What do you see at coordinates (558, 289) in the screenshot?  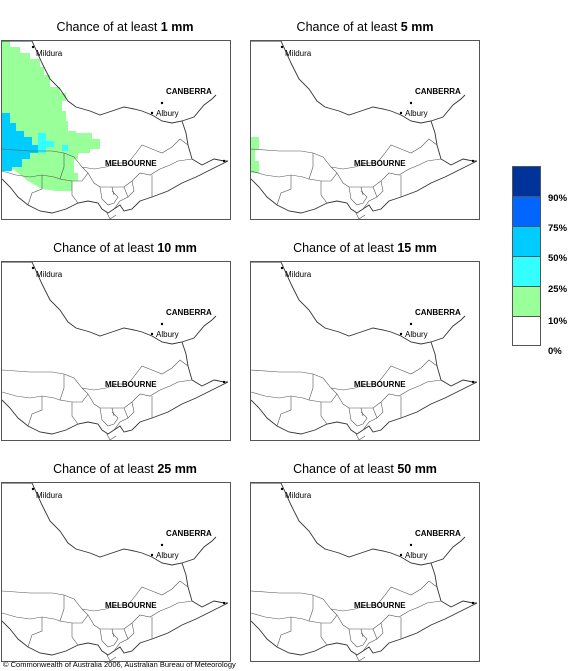 I see `legend-label-25: 25%` at bounding box center [558, 289].